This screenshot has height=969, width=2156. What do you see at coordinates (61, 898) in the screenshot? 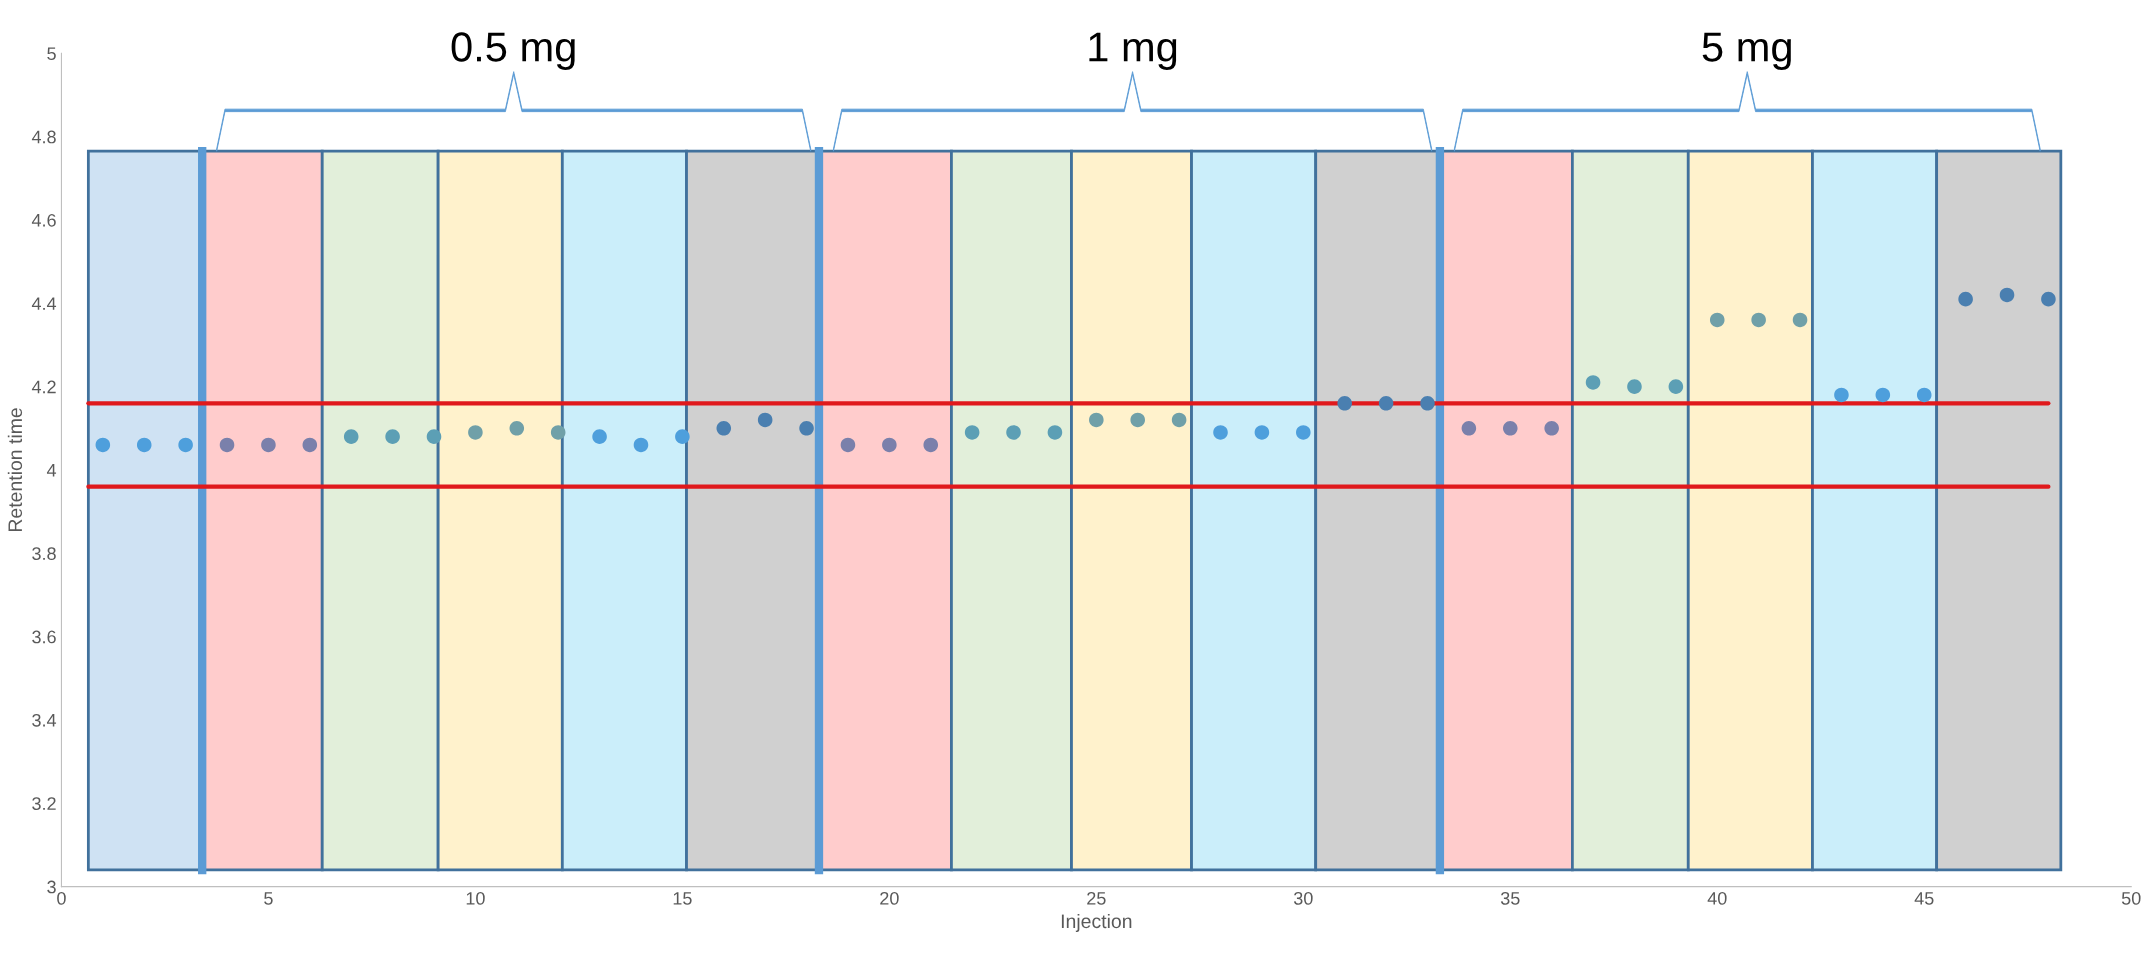
I see `x-tick-label: 0` at bounding box center [61, 898].